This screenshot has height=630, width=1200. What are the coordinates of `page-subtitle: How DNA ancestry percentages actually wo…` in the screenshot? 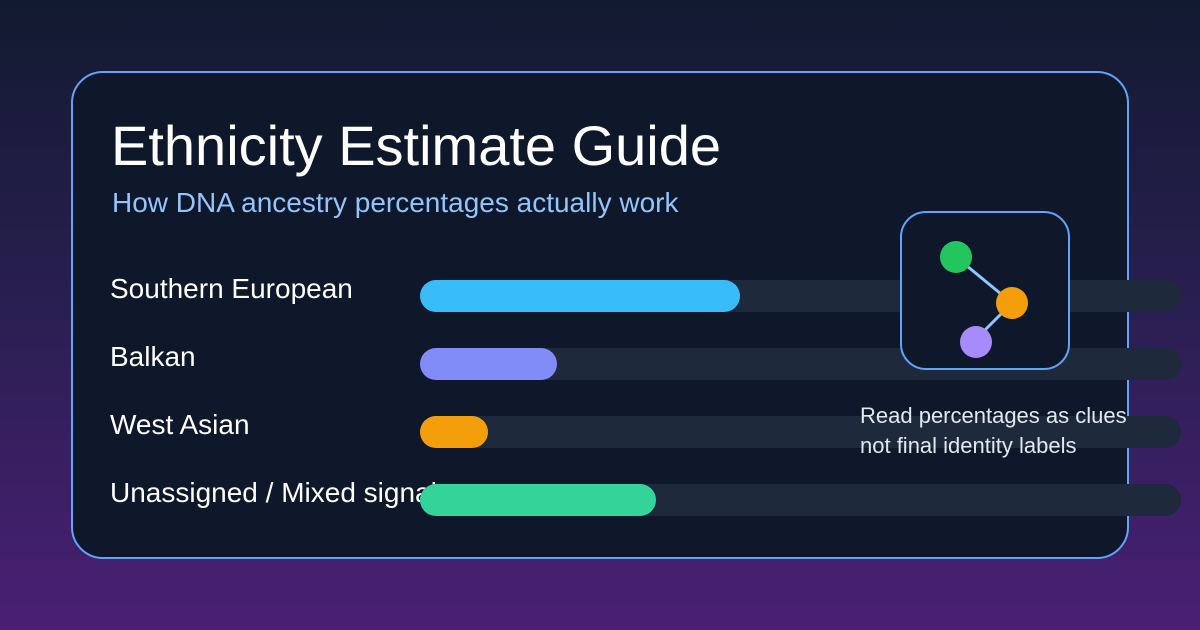 It's located at (395, 202).